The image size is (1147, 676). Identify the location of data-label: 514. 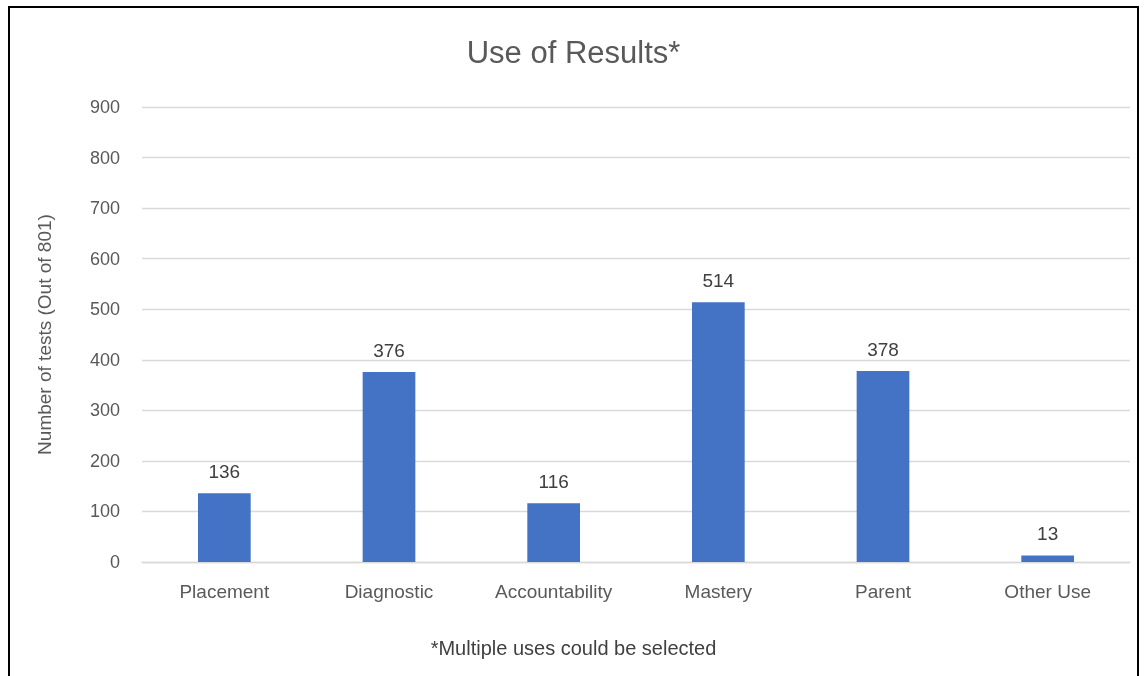
(718, 281).